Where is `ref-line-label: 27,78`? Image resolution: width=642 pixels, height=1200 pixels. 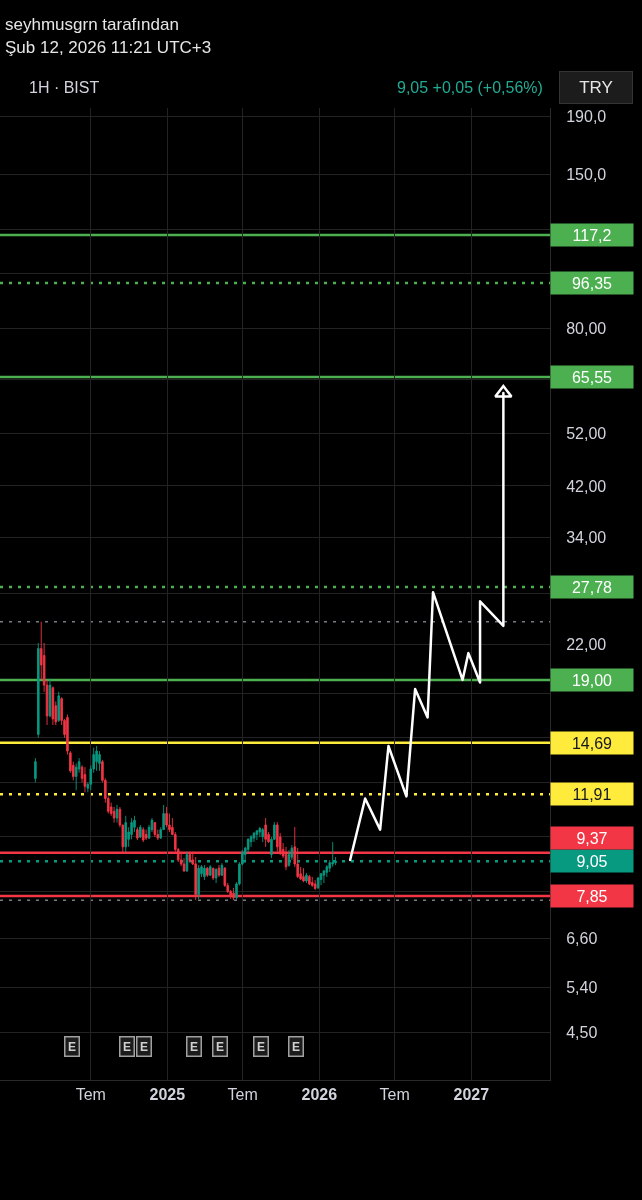 ref-line-label: 27,78 is located at coordinates (592, 587).